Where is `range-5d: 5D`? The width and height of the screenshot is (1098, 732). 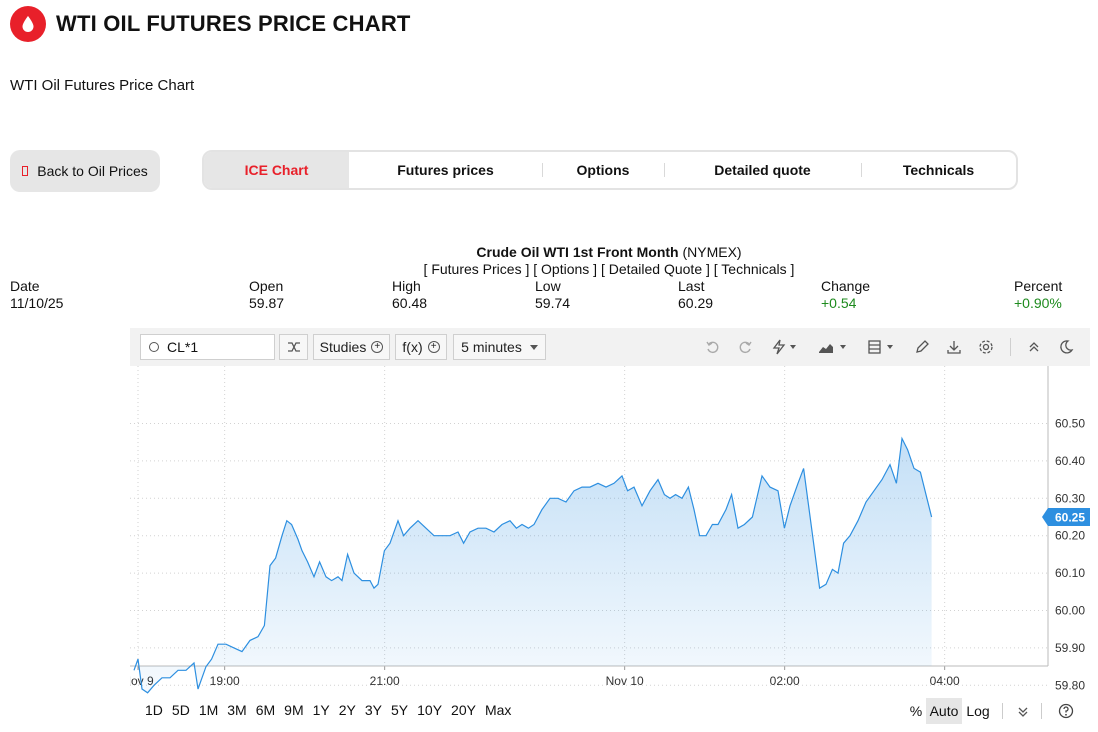 range-5d: 5D is located at coordinates (180, 710).